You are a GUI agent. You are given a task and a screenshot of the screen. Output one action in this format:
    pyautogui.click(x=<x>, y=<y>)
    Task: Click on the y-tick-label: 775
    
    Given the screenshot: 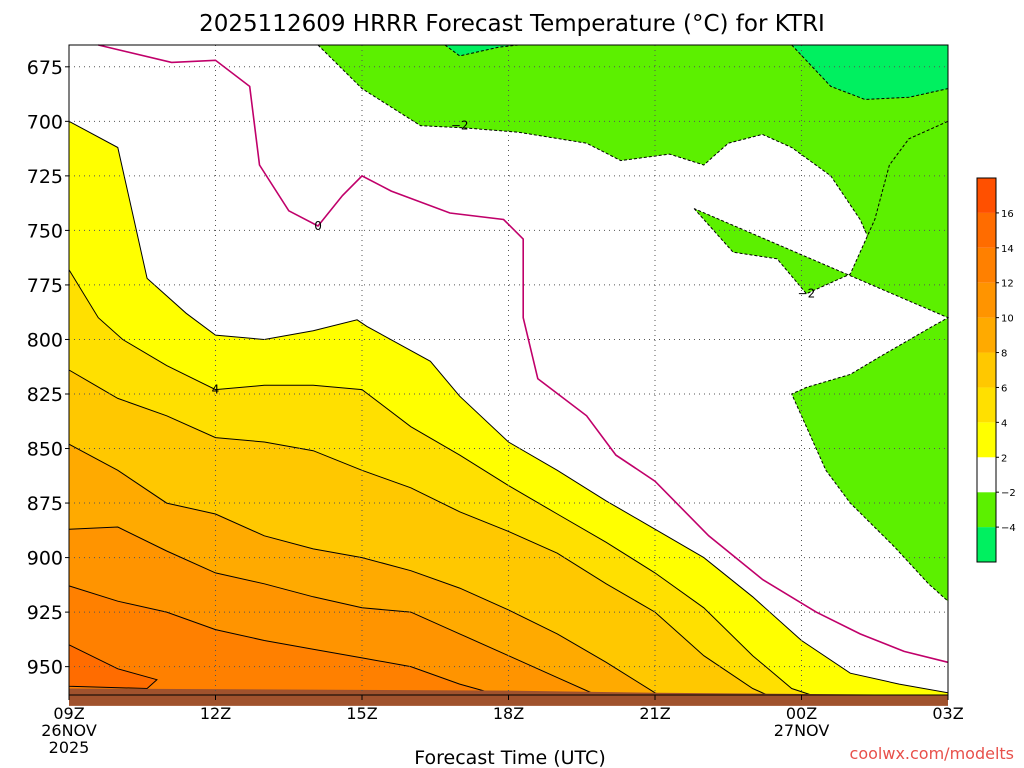 What is the action you would take?
    pyautogui.click(x=45, y=286)
    